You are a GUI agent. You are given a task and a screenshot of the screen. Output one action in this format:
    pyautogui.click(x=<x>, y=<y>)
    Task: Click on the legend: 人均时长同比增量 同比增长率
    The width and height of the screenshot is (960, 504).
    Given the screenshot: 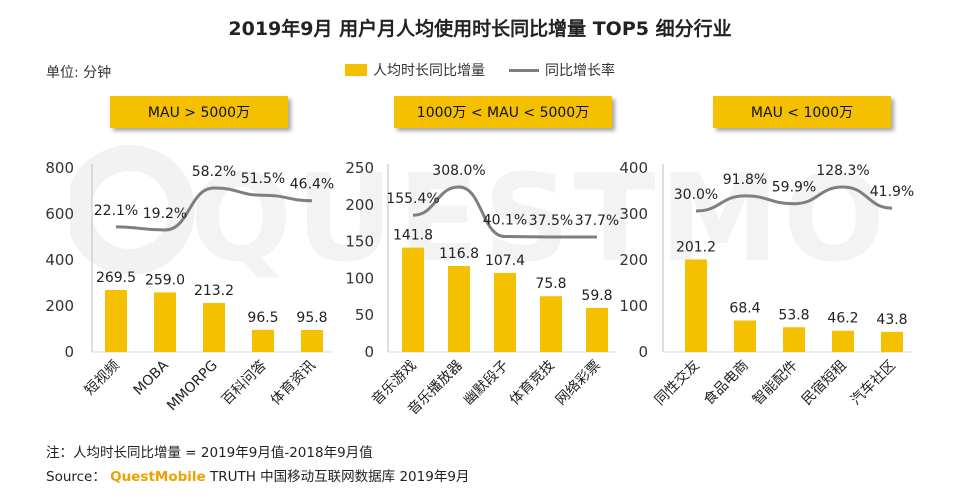 What is the action you would take?
    pyautogui.click(x=480, y=70)
    